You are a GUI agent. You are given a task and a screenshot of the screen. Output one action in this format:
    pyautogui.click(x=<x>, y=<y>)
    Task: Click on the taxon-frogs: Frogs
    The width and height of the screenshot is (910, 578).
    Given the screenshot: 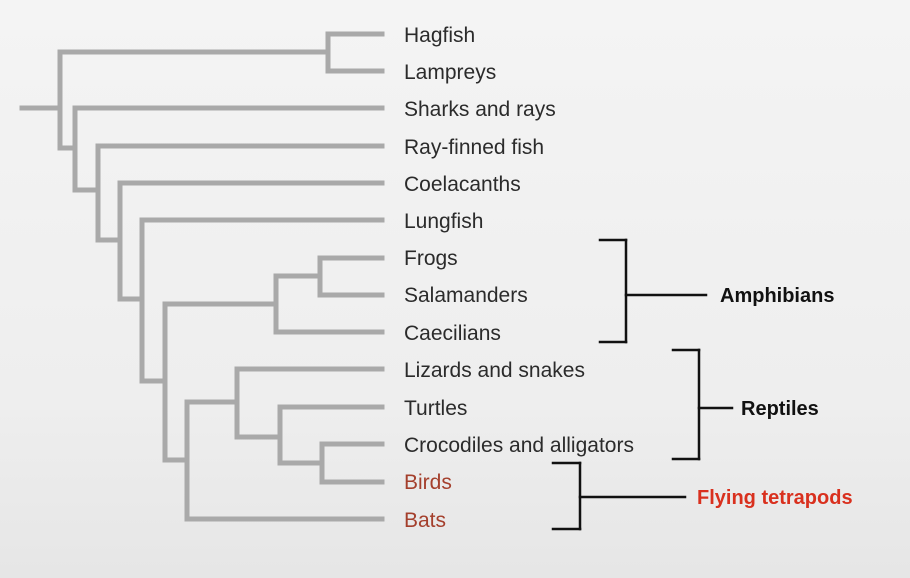 What is the action you would take?
    pyautogui.click(x=431, y=258)
    